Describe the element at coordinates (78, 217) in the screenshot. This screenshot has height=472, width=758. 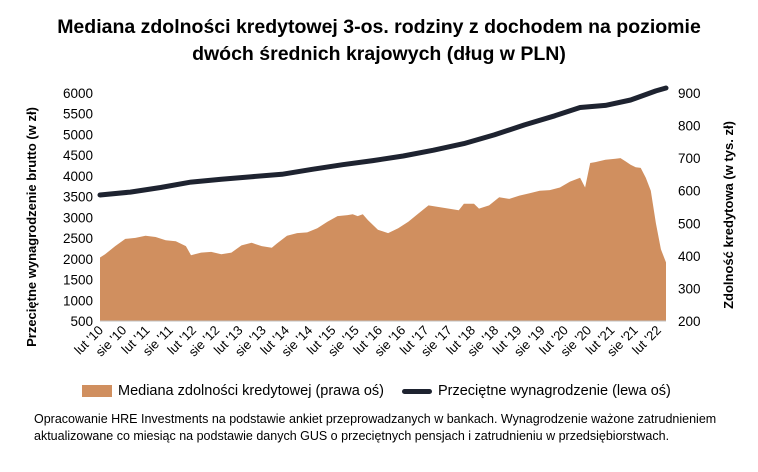
I see `left-tick-label: 3000` at that location.